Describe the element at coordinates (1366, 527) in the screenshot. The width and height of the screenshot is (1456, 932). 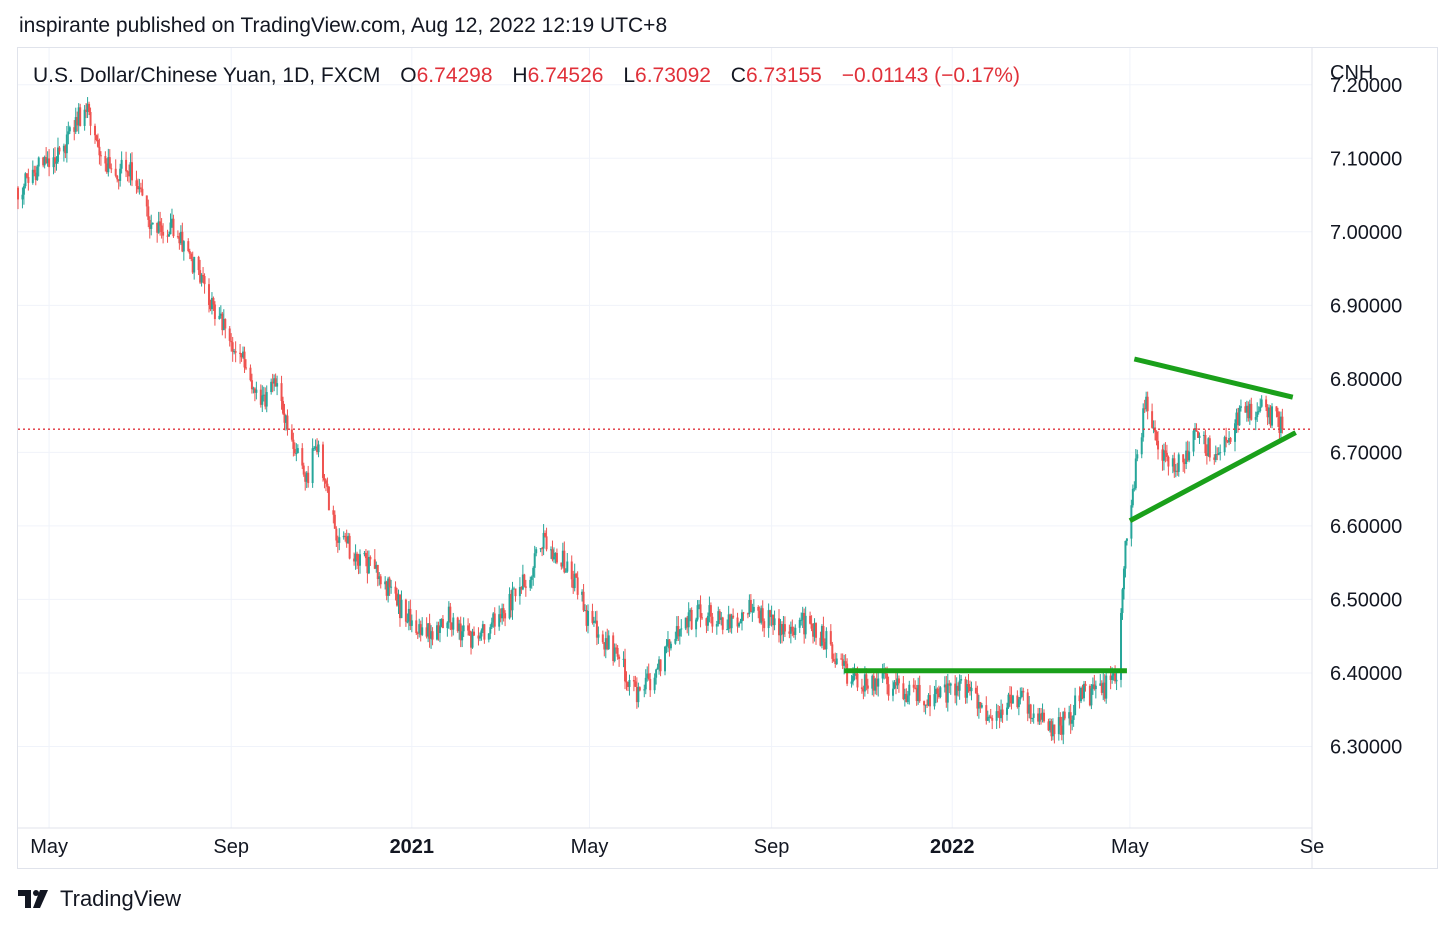
I see `y-tick-label: 6.60000` at that location.